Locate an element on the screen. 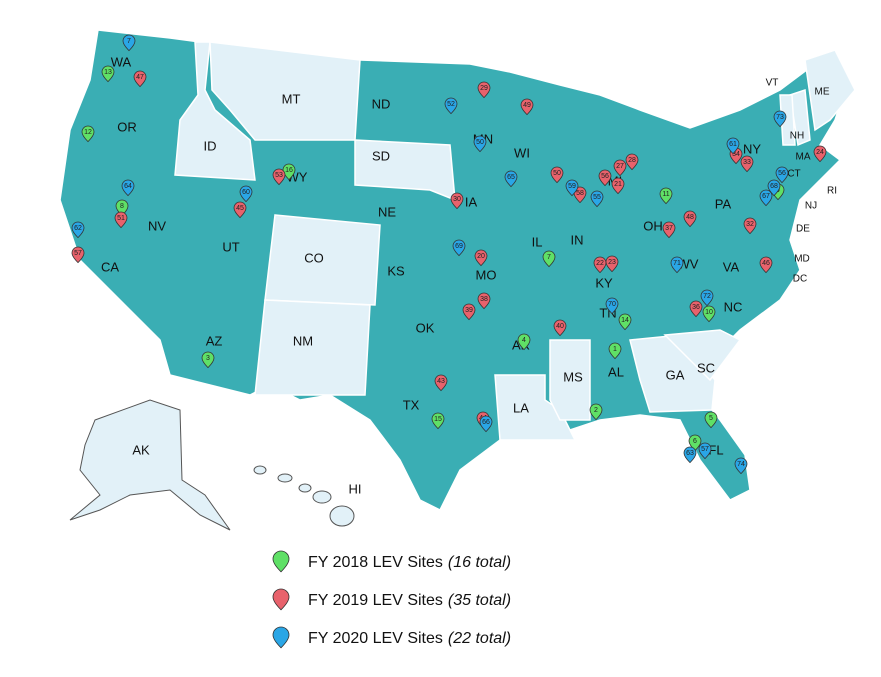 The image size is (881, 677). state-label: TX is located at coordinates (411, 404).